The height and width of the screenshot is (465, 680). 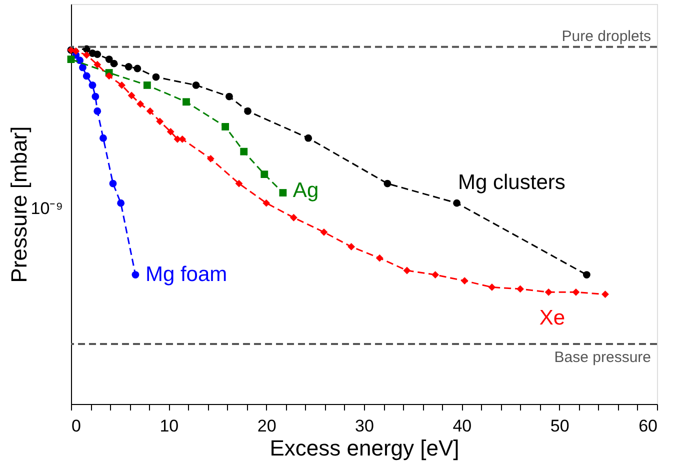 I want to click on ref-line-label: Pure droplets, so click(x=606, y=36).